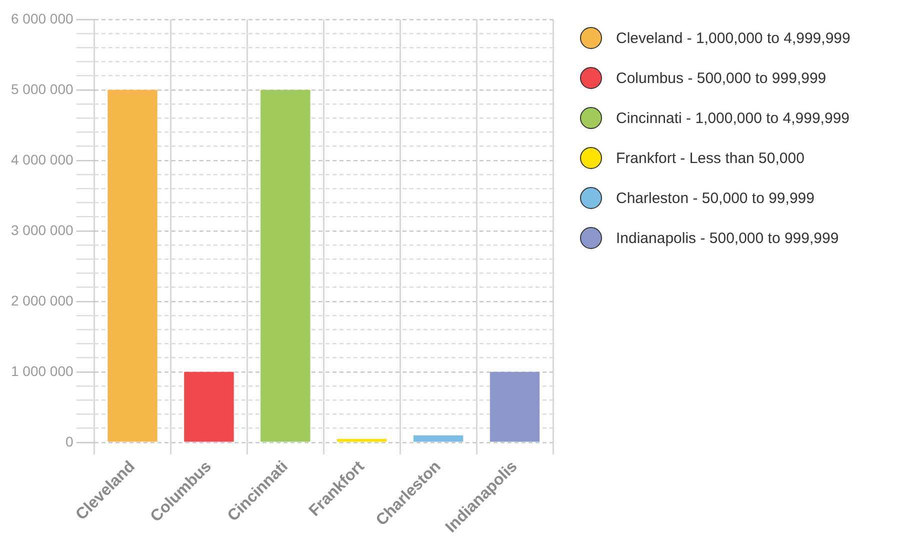  What do you see at coordinates (42, 230) in the screenshot?
I see `y-tick-label: 3 000 000` at bounding box center [42, 230].